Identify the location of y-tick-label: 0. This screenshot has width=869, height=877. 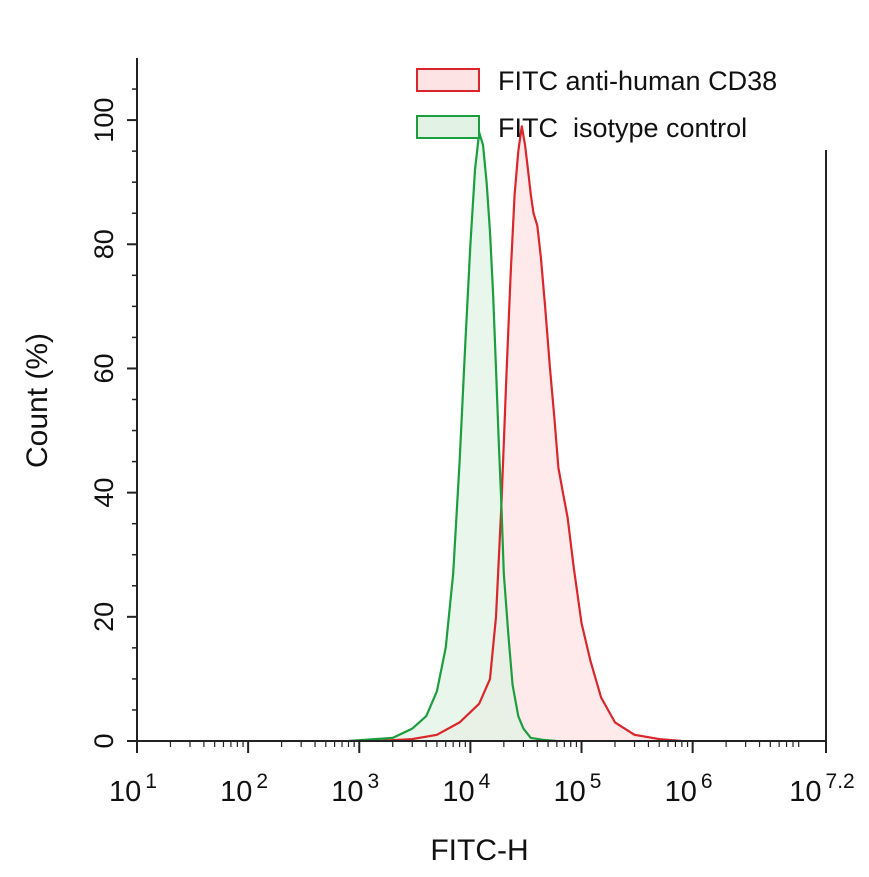
(104, 740).